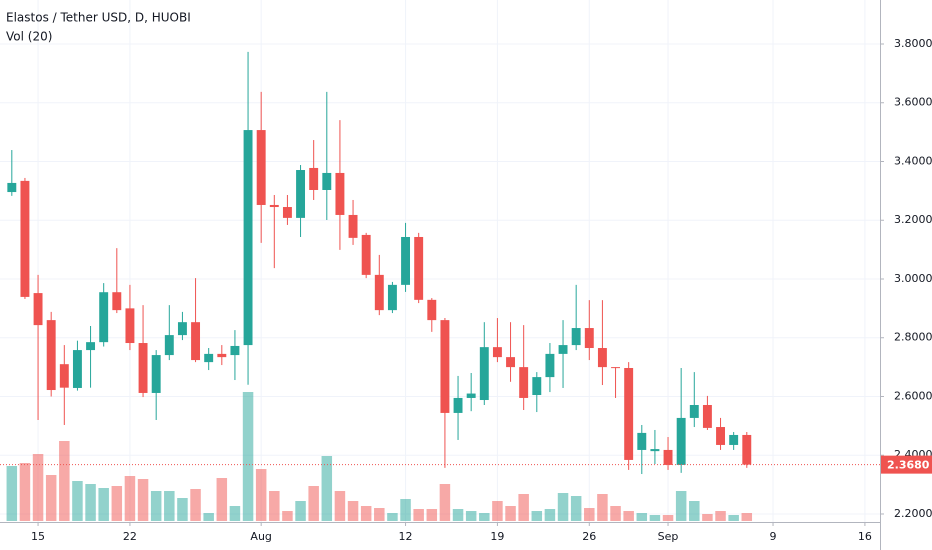 The width and height of the screenshot is (932, 550). What do you see at coordinates (29, 37) in the screenshot?
I see `volume-legend: Vol (20)` at bounding box center [29, 37].